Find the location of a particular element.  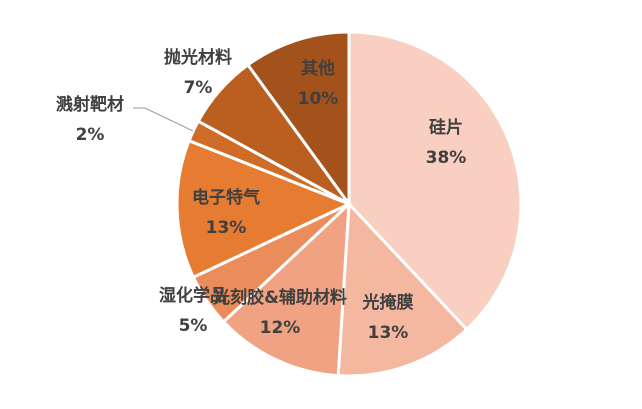

slice-value: 38% is located at coordinates (446, 158).